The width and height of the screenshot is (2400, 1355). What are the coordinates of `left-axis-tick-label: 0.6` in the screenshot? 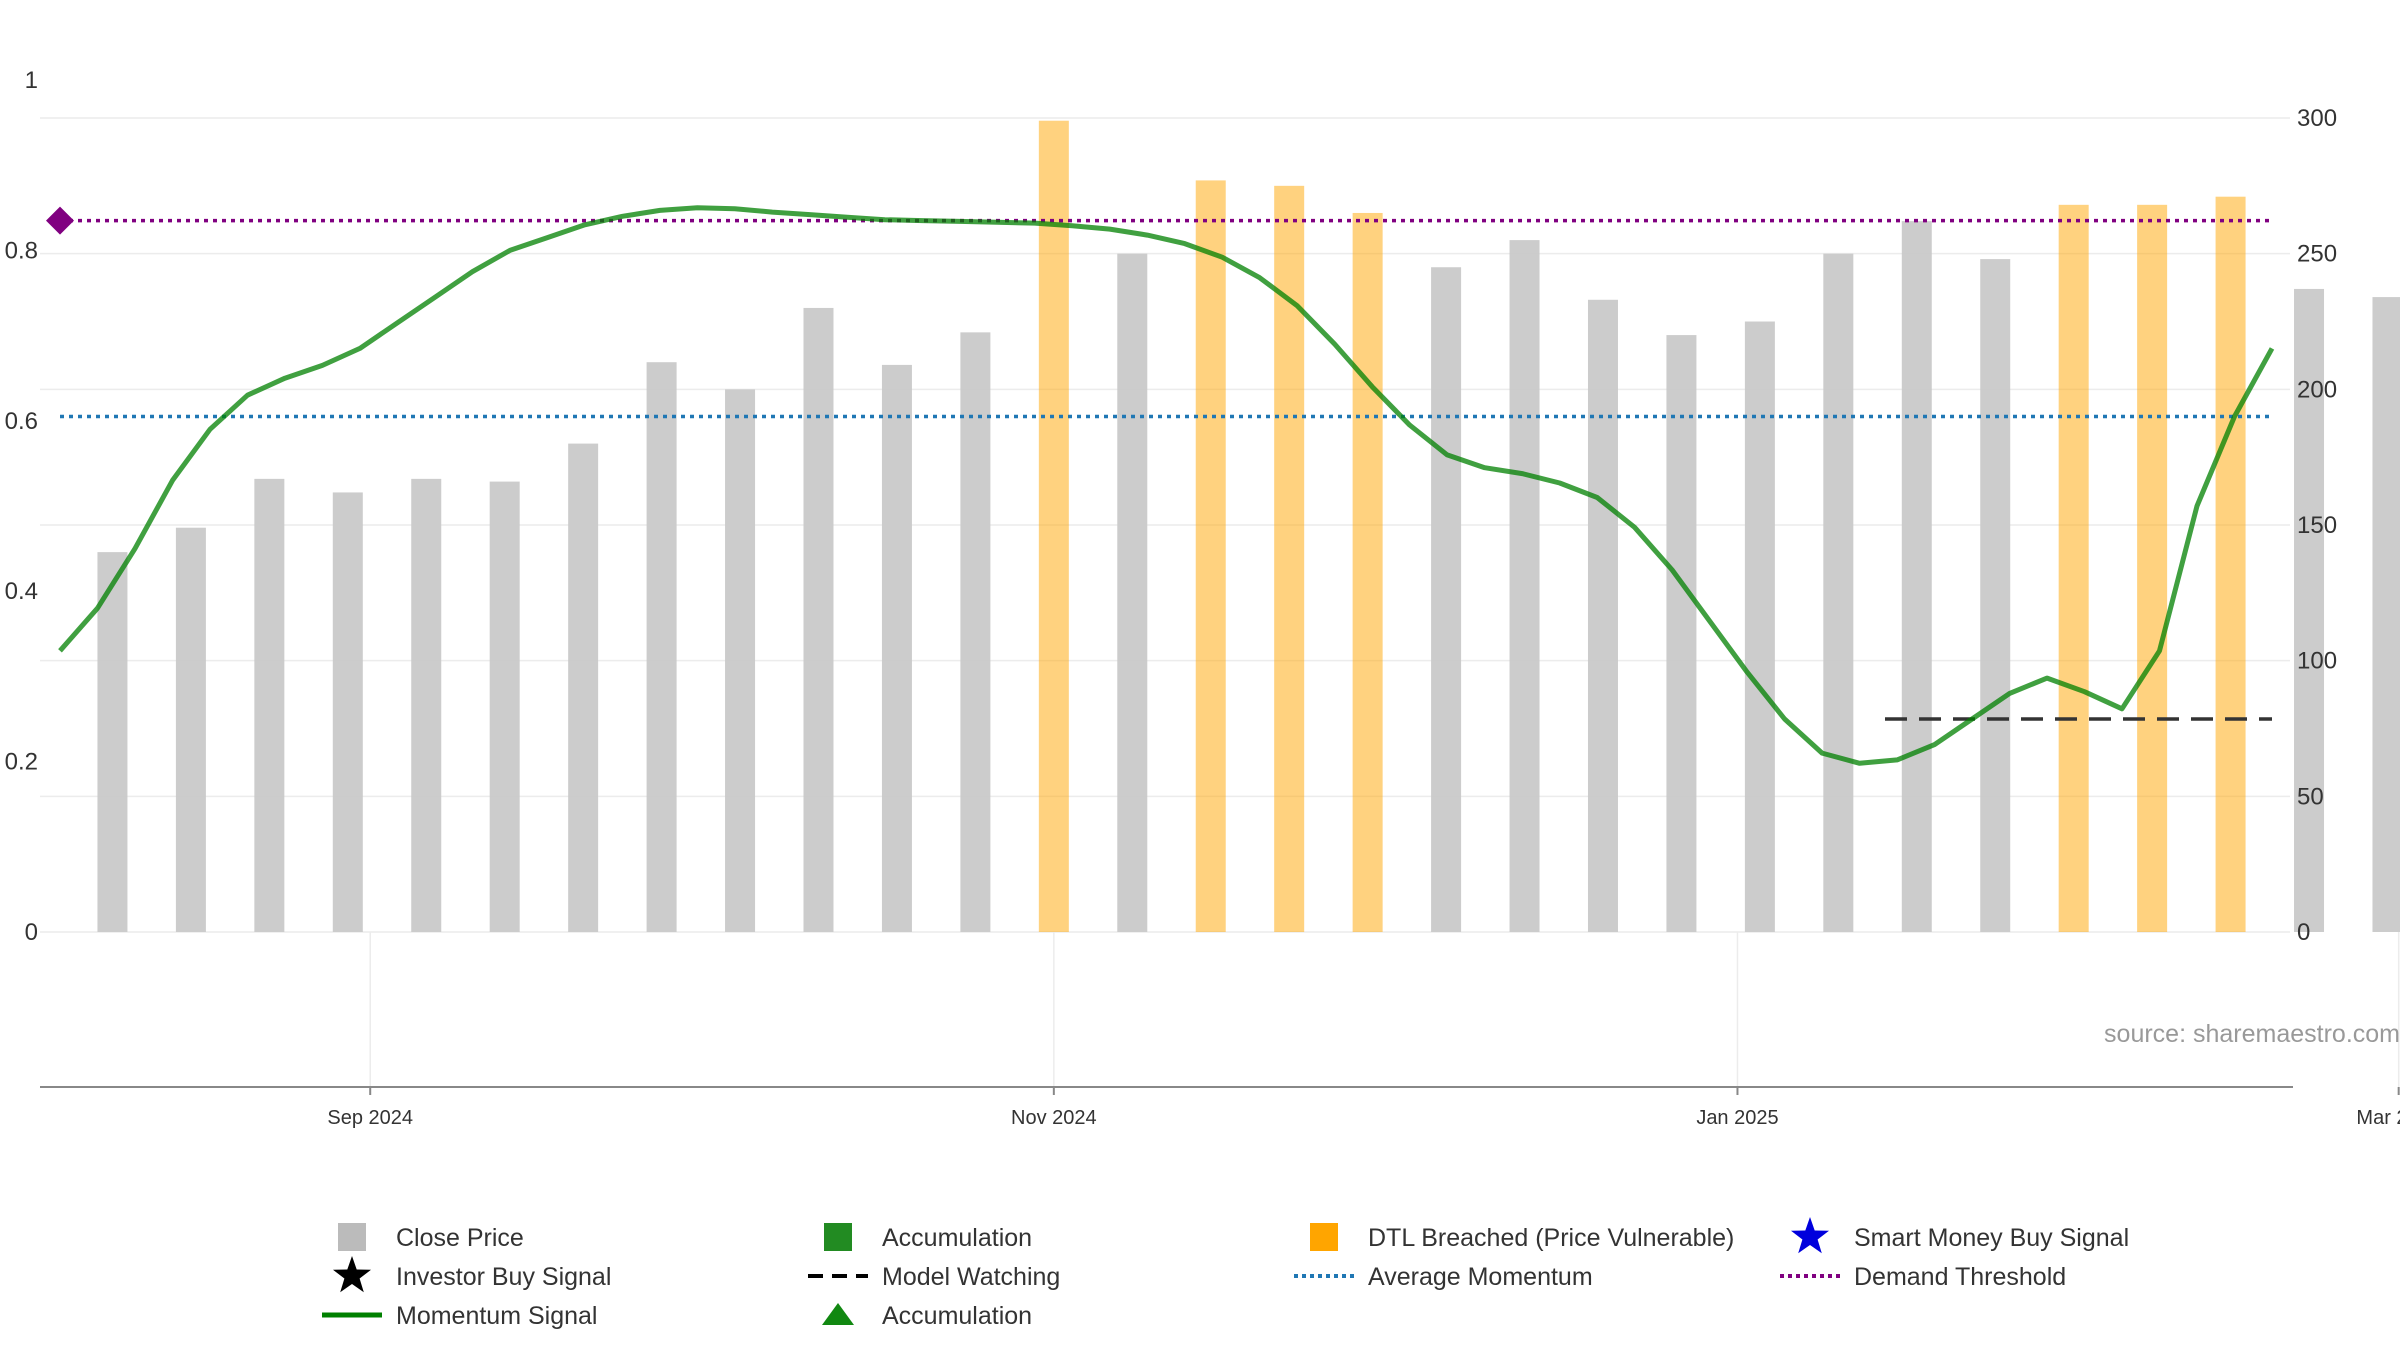 It's located at (21, 421).